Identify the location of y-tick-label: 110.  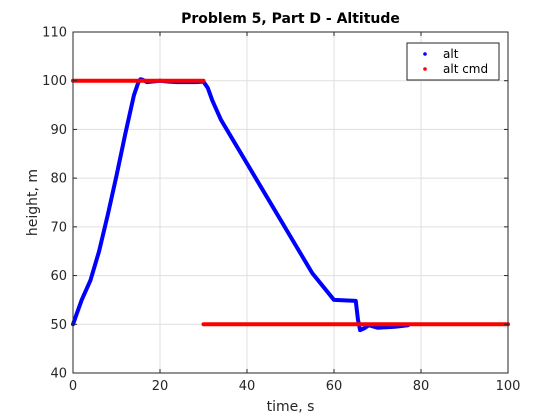
(54, 33).